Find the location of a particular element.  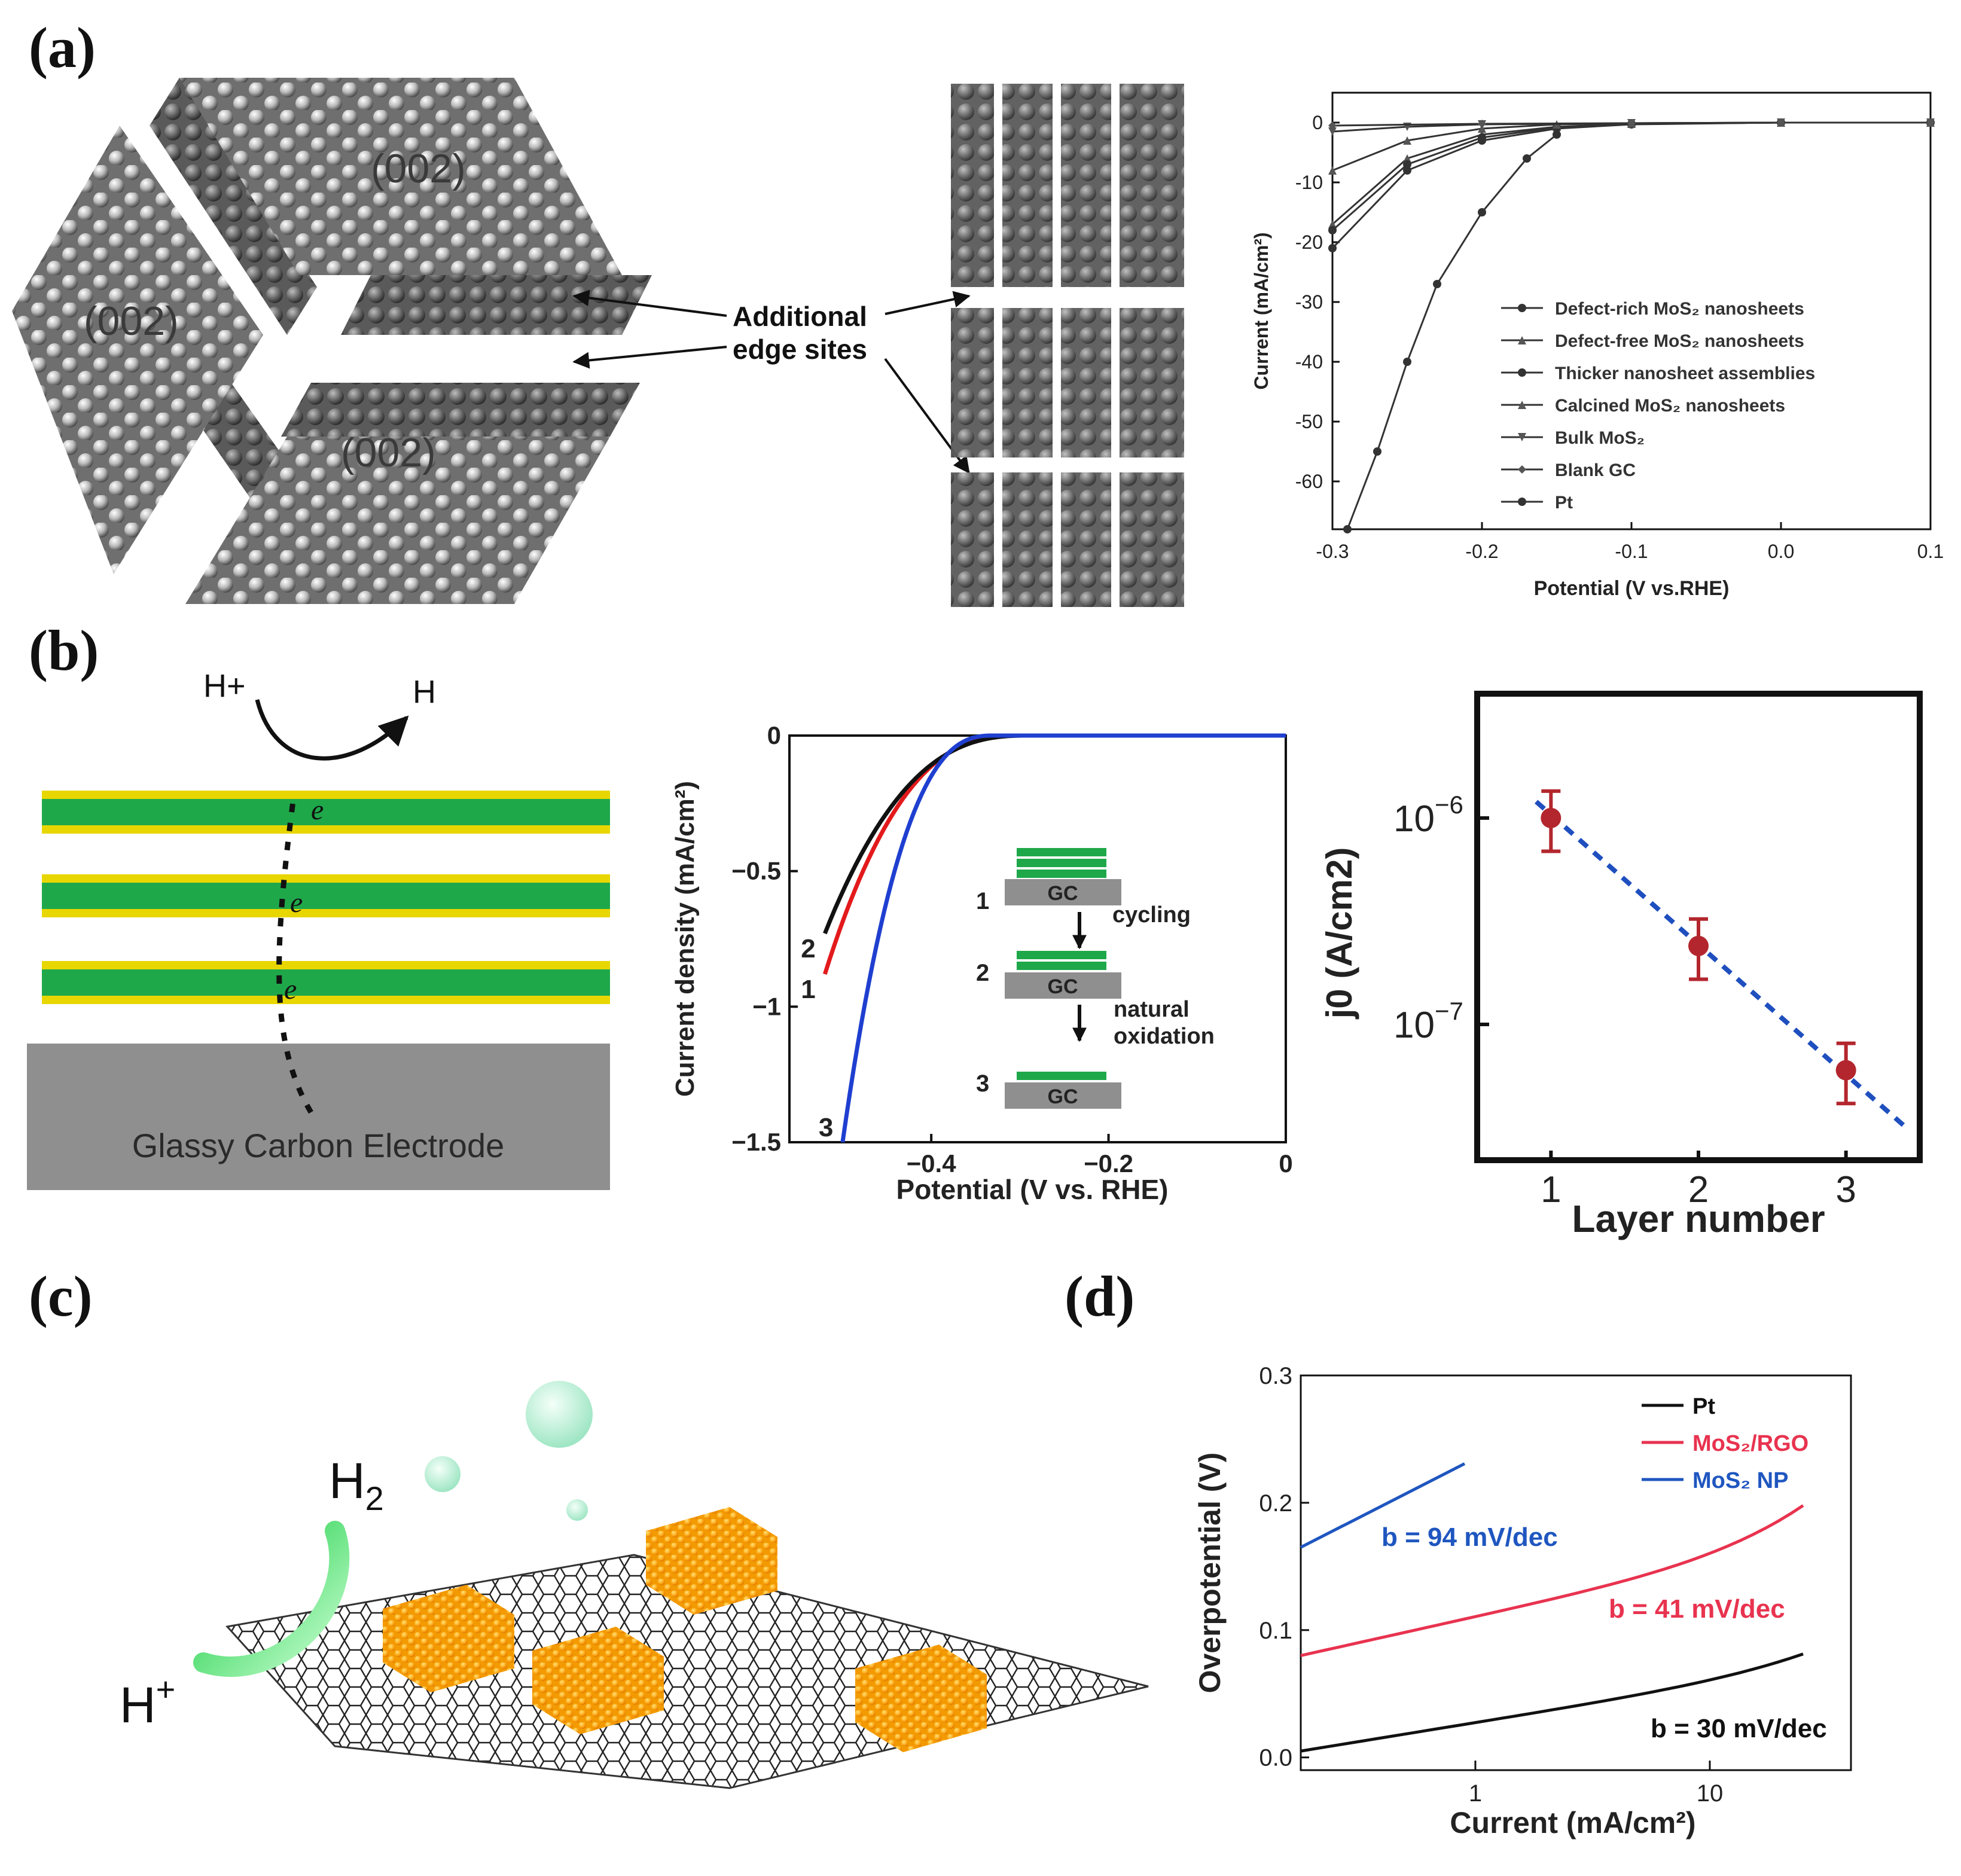

panel-a-xtick-label: 0.1 is located at coordinates (1931, 551).